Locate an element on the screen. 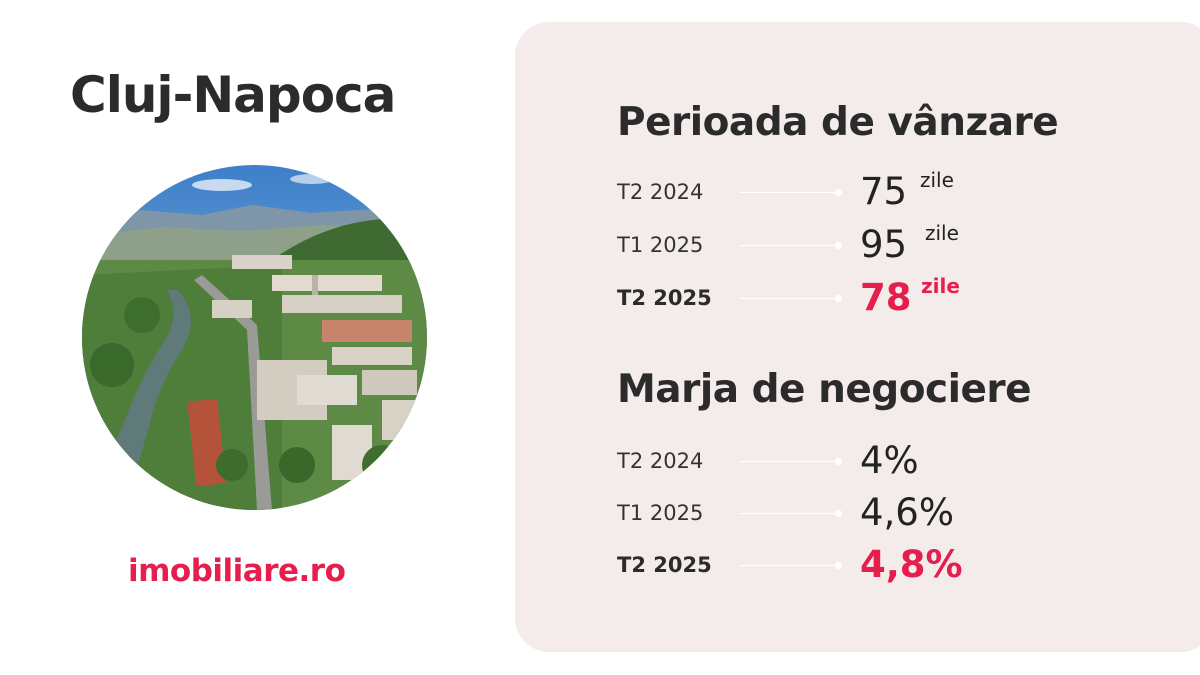 This screenshot has width=1200, height=675. sales-period-row-current: T2 2025 78 zile is located at coordinates (887, 296).